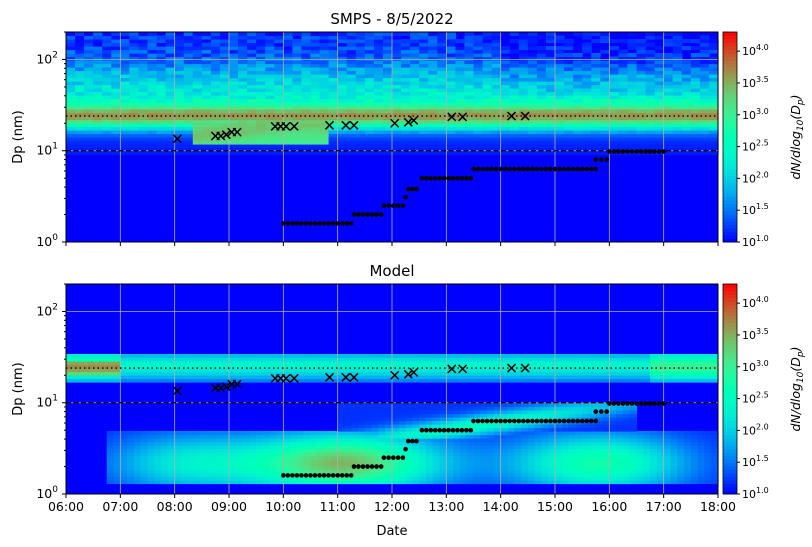  What do you see at coordinates (47, 58) in the screenshot?
I see `y-tick-label: 102` at bounding box center [47, 58].